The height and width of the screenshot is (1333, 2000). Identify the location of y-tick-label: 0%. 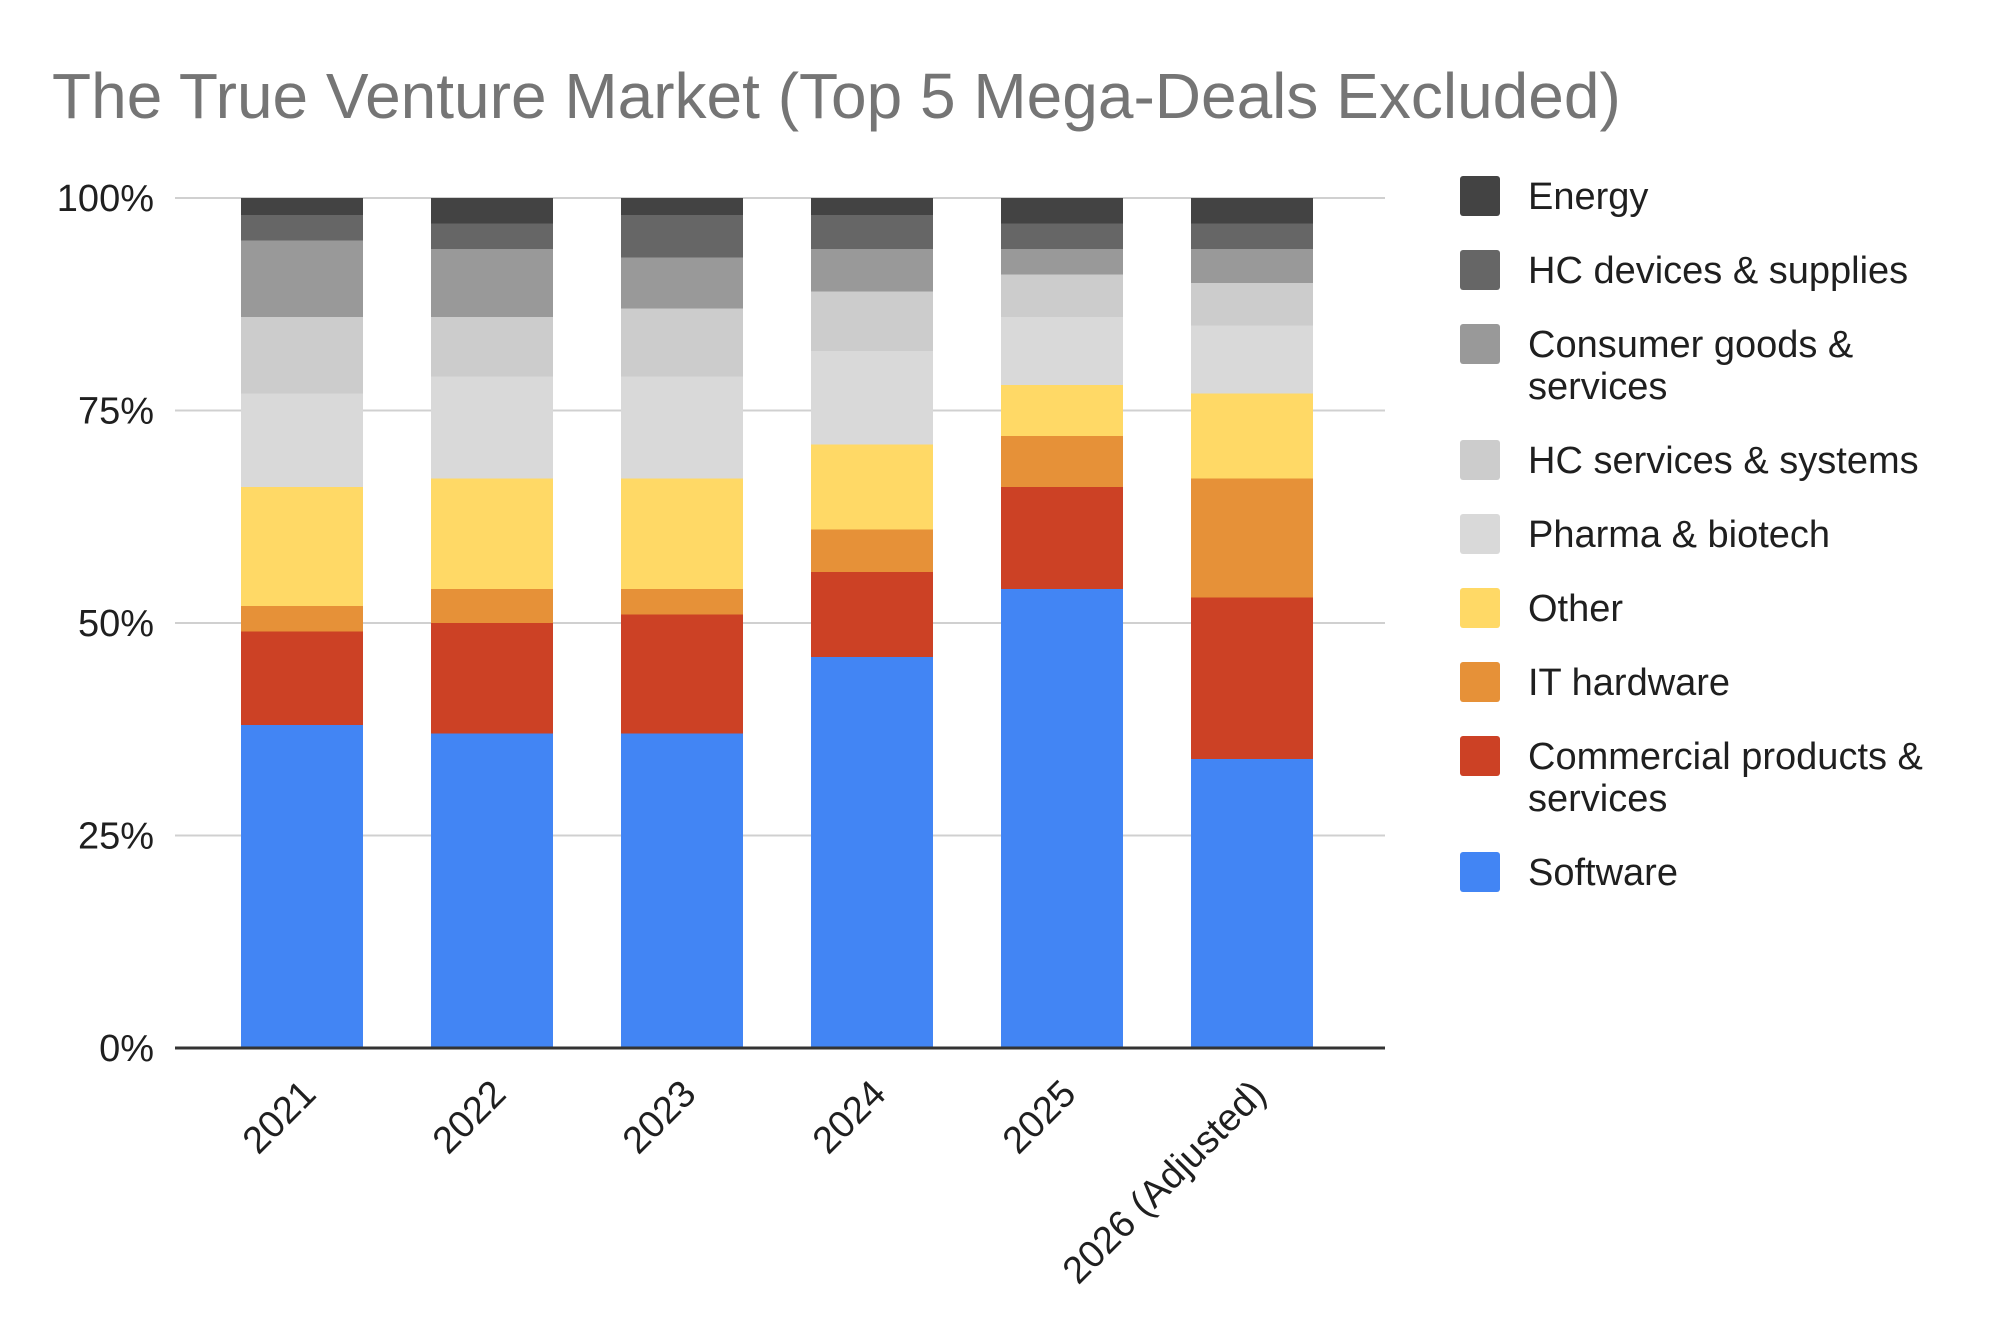
(126, 1049).